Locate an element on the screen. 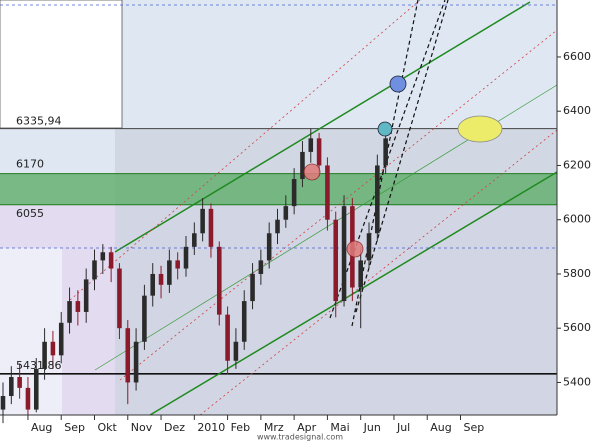 The width and height of the screenshot is (595, 444). x-tick-label: 2010 is located at coordinates (211, 427).